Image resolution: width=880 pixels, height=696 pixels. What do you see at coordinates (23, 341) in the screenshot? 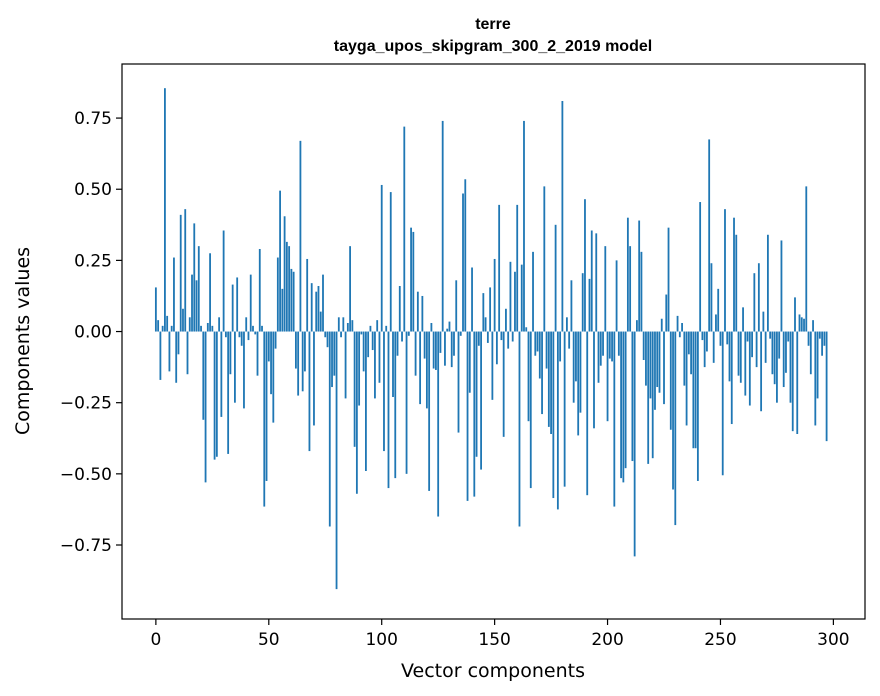
I see `y-axis-label: Components values` at bounding box center [23, 341].